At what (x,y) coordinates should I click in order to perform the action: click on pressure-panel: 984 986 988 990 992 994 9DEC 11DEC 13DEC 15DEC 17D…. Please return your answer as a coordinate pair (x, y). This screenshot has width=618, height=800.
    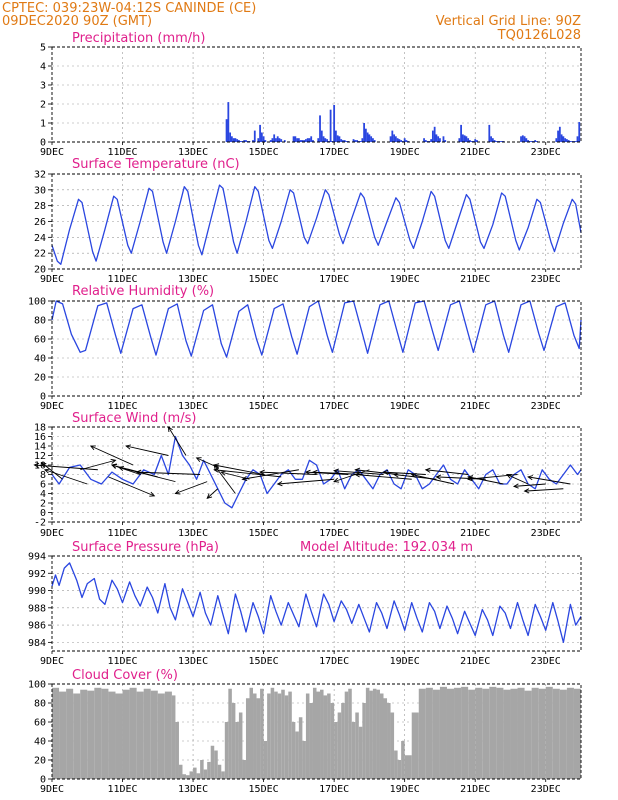
    Looking at the image, I should click on (305, 603).